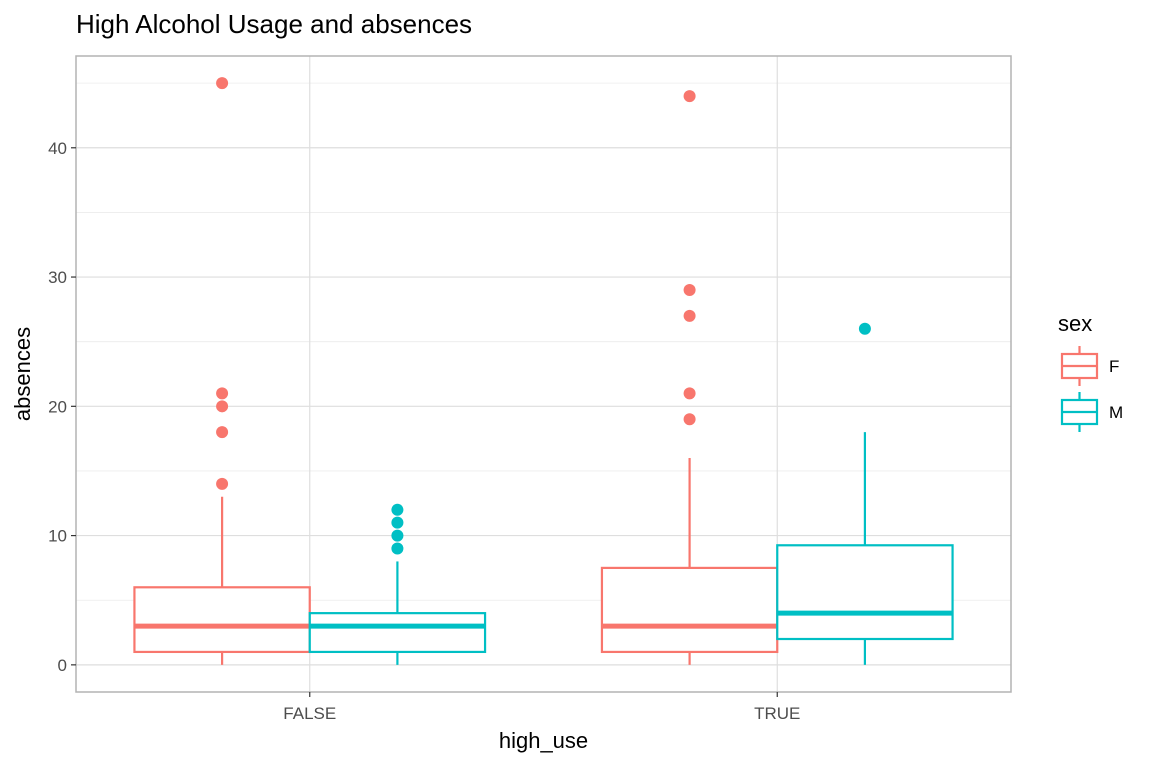 The width and height of the screenshot is (1152, 768). What do you see at coordinates (689, 377) in the screenshot?
I see `box-F-TRUE` at bounding box center [689, 377].